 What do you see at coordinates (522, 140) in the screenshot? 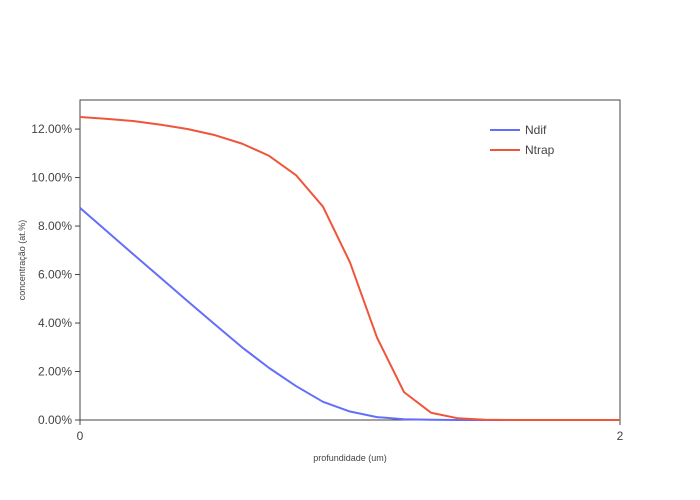
I see `legend: Ndif Ntrap` at bounding box center [522, 140].